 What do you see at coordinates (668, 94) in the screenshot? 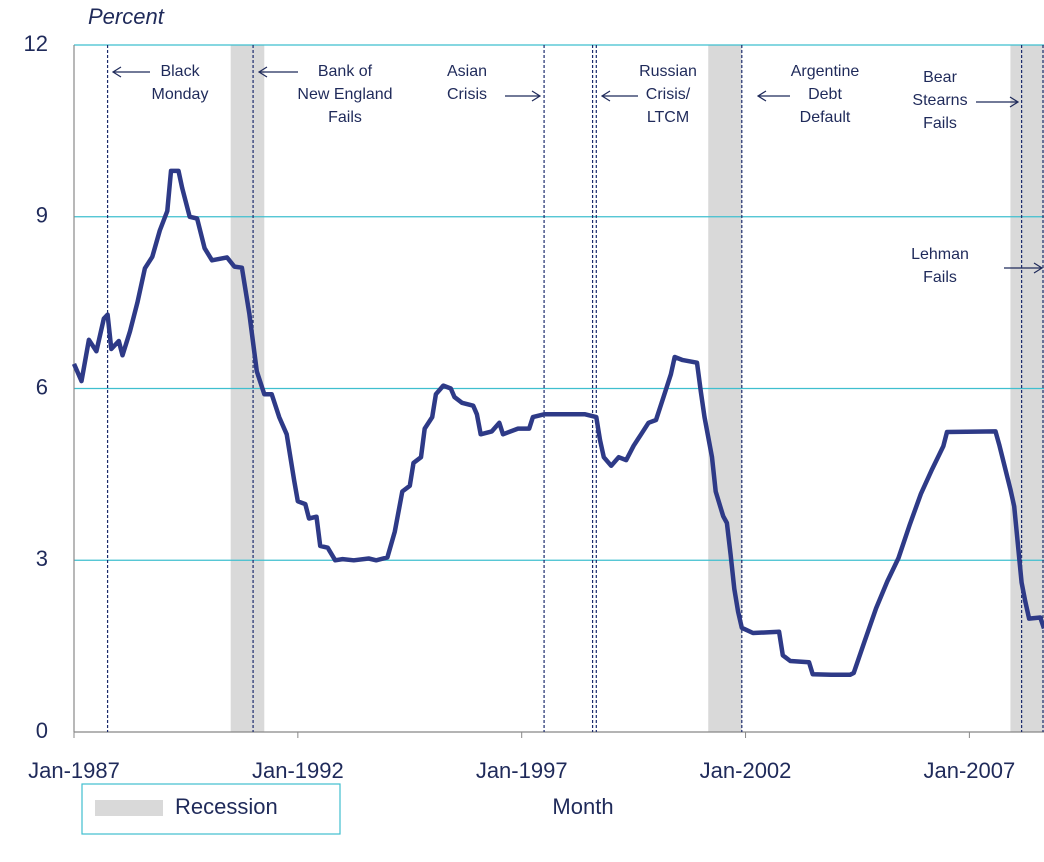
I see `event-label: Crisis/` at bounding box center [668, 94].